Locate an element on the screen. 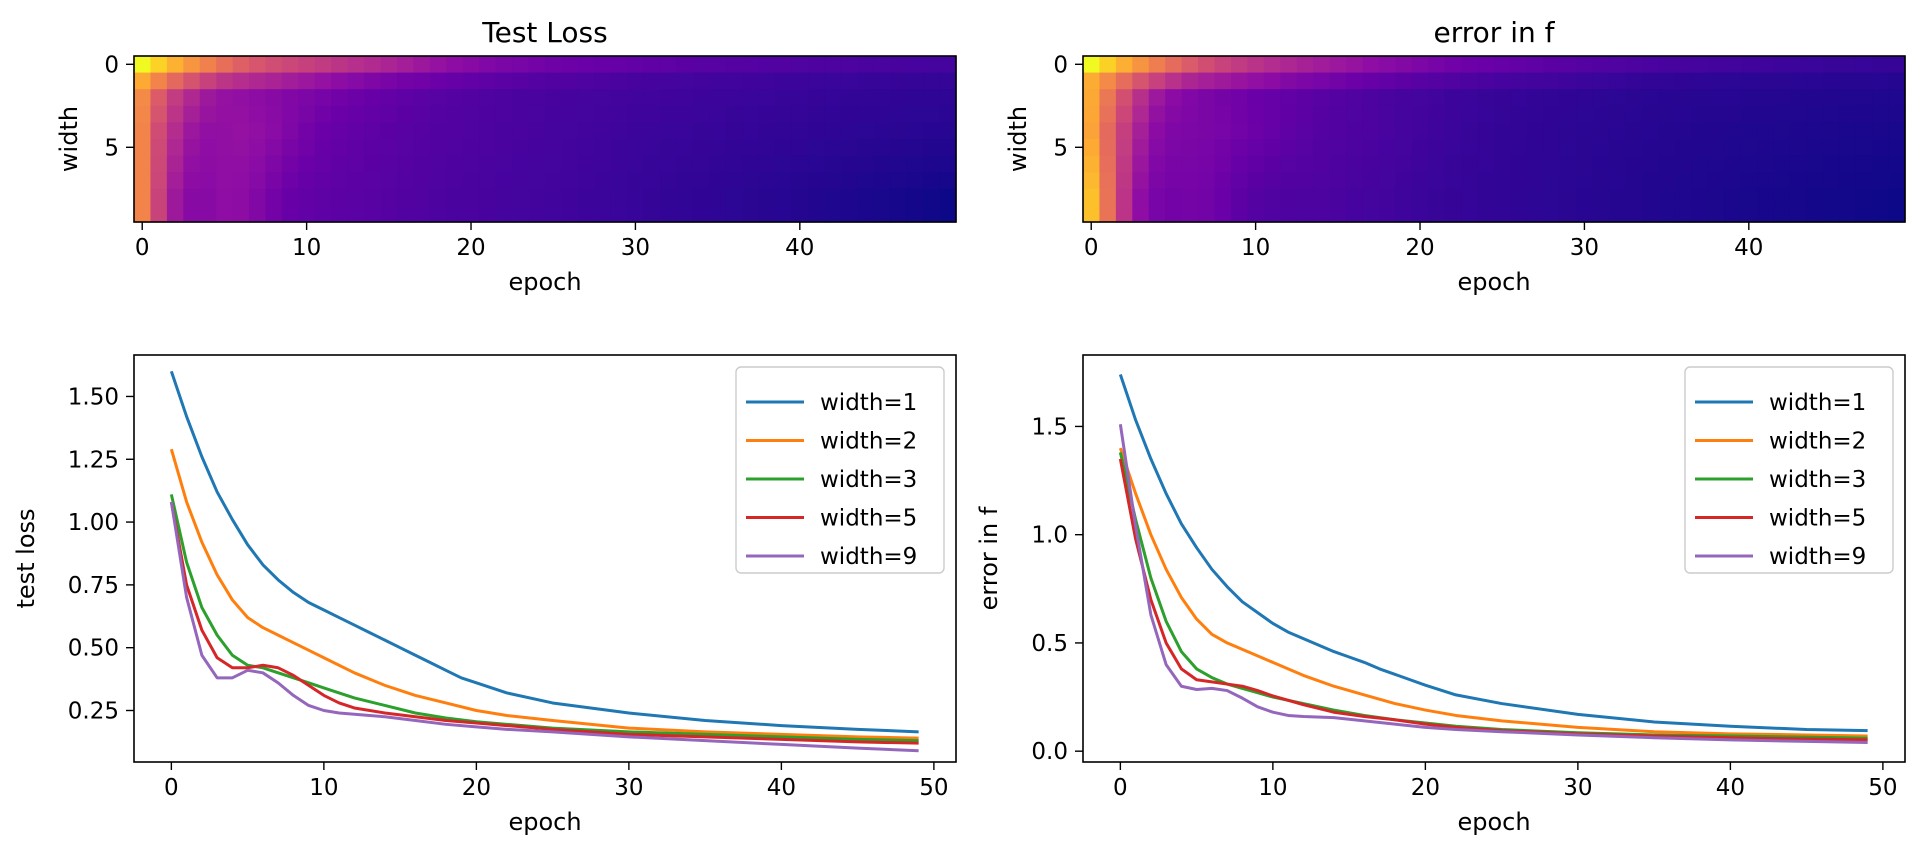  y-tick-label: 0.75 is located at coordinates (93, 586).